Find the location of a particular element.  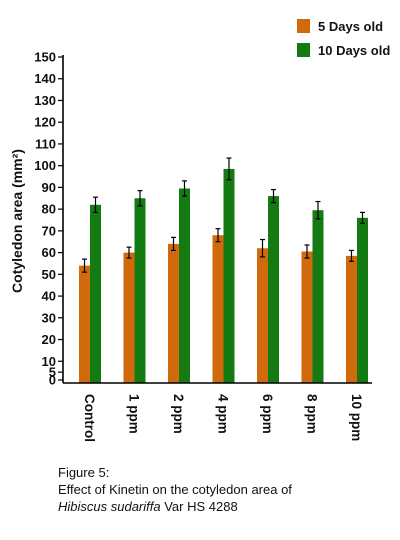

y-tick-label: 5 is located at coordinates (52, 372).